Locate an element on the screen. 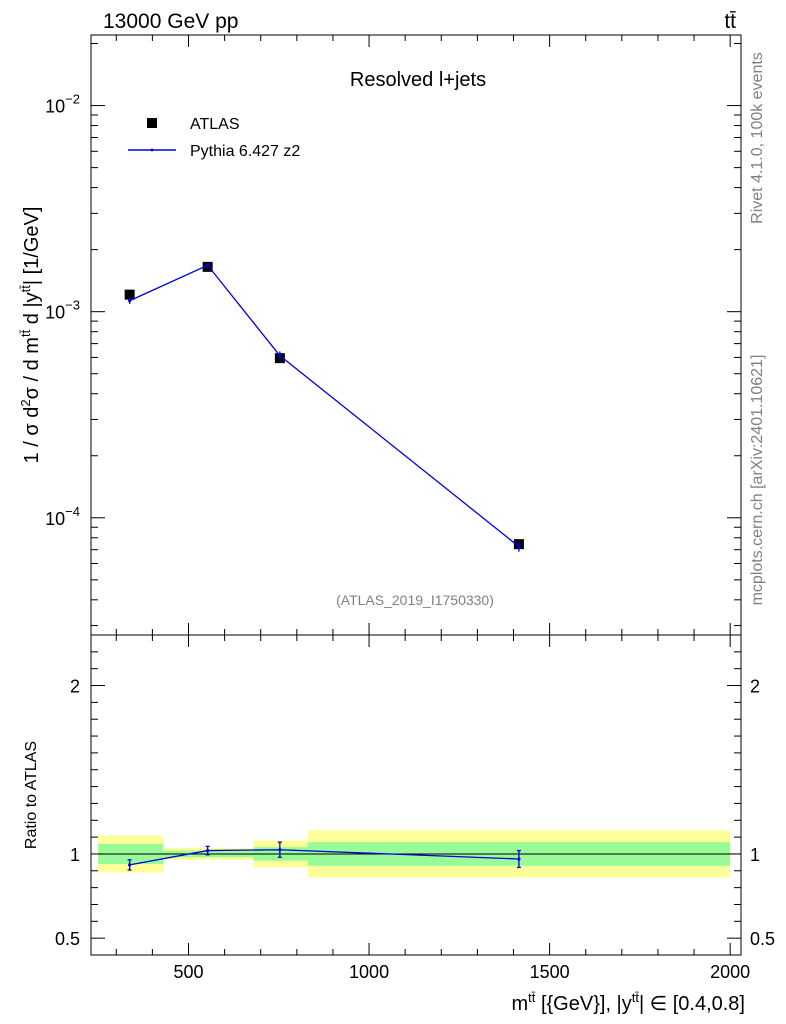 The image size is (786, 1024). x-tick-labels: 500 1000 1500 2000 is located at coordinates (461, 972).